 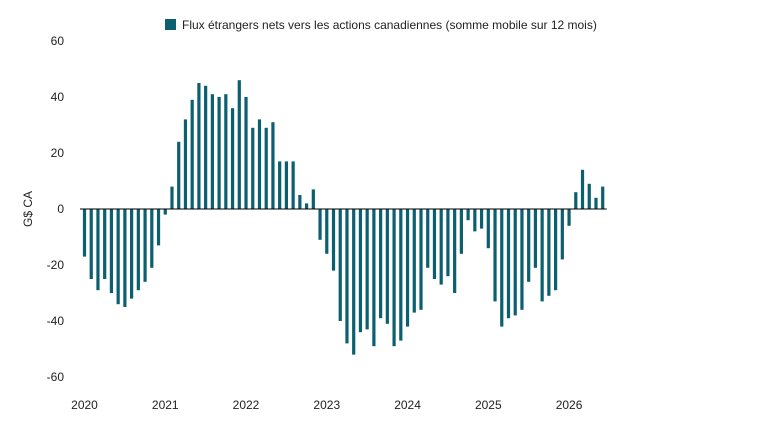 I want to click on x-tick-label: 2026, so click(x=569, y=405).